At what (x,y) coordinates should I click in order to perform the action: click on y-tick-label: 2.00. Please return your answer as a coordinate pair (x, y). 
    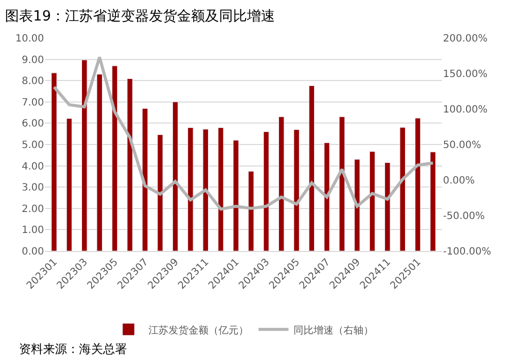
    Looking at the image, I should click on (33, 209).